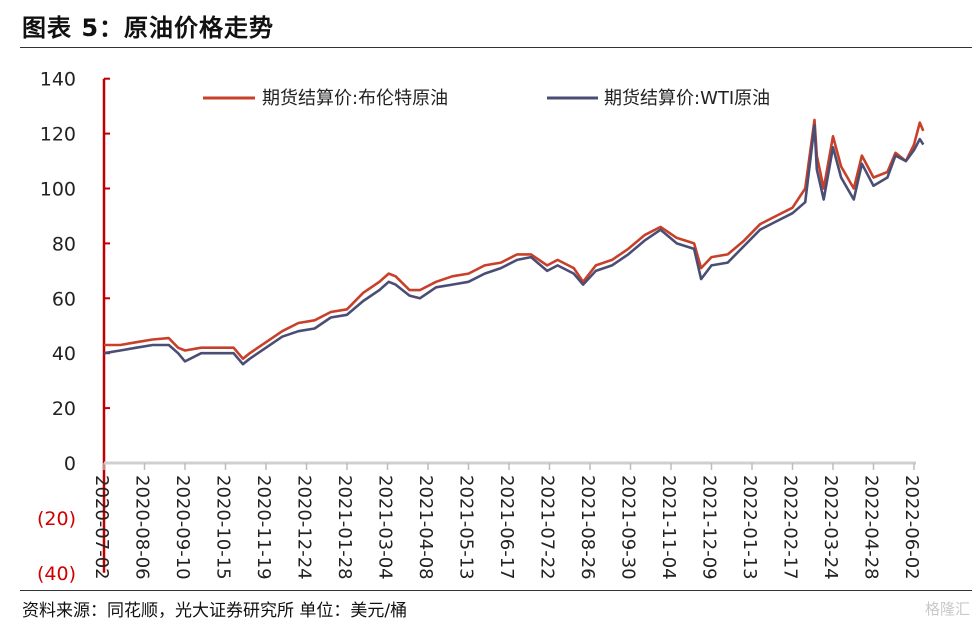 Image resolution: width=980 pixels, height=625 pixels. I want to click on y-tick-label: 20, so click(64, 409).